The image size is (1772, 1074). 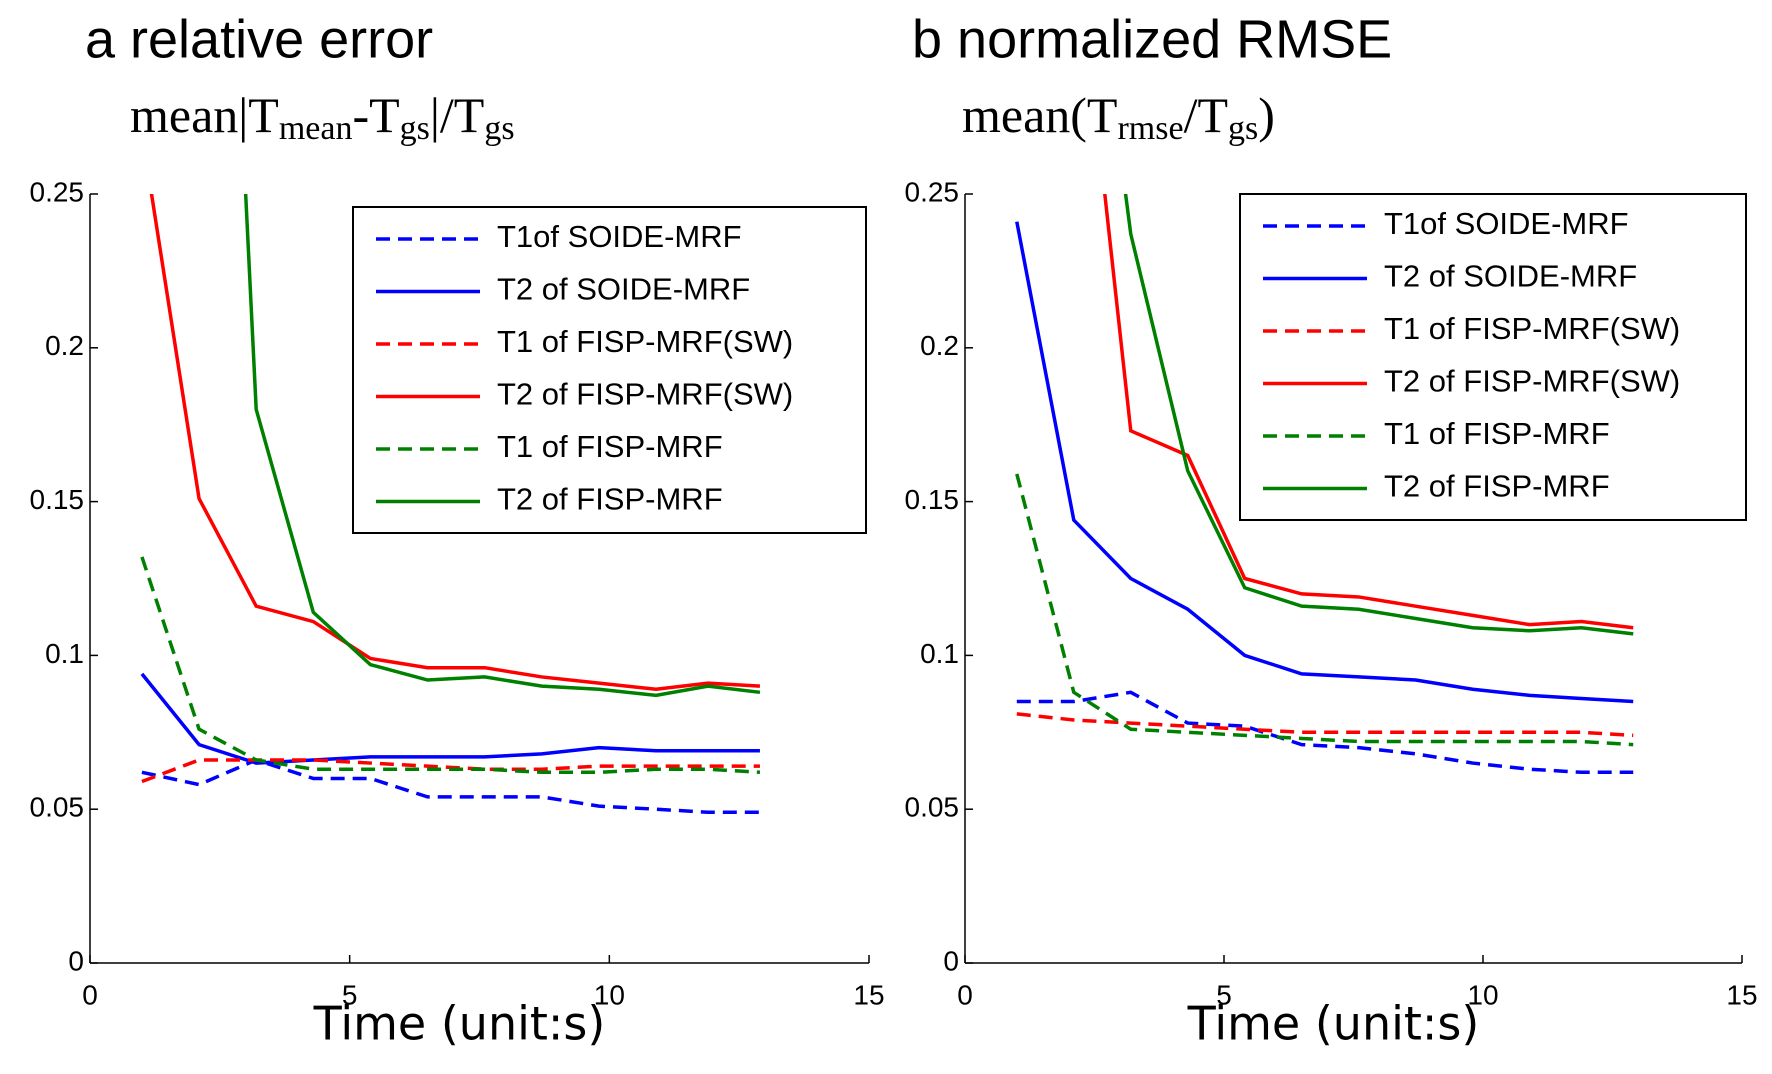 I want to click on subtitle: mean|Tmean-Tgs|/Tgs, so click(x=322, y=117).